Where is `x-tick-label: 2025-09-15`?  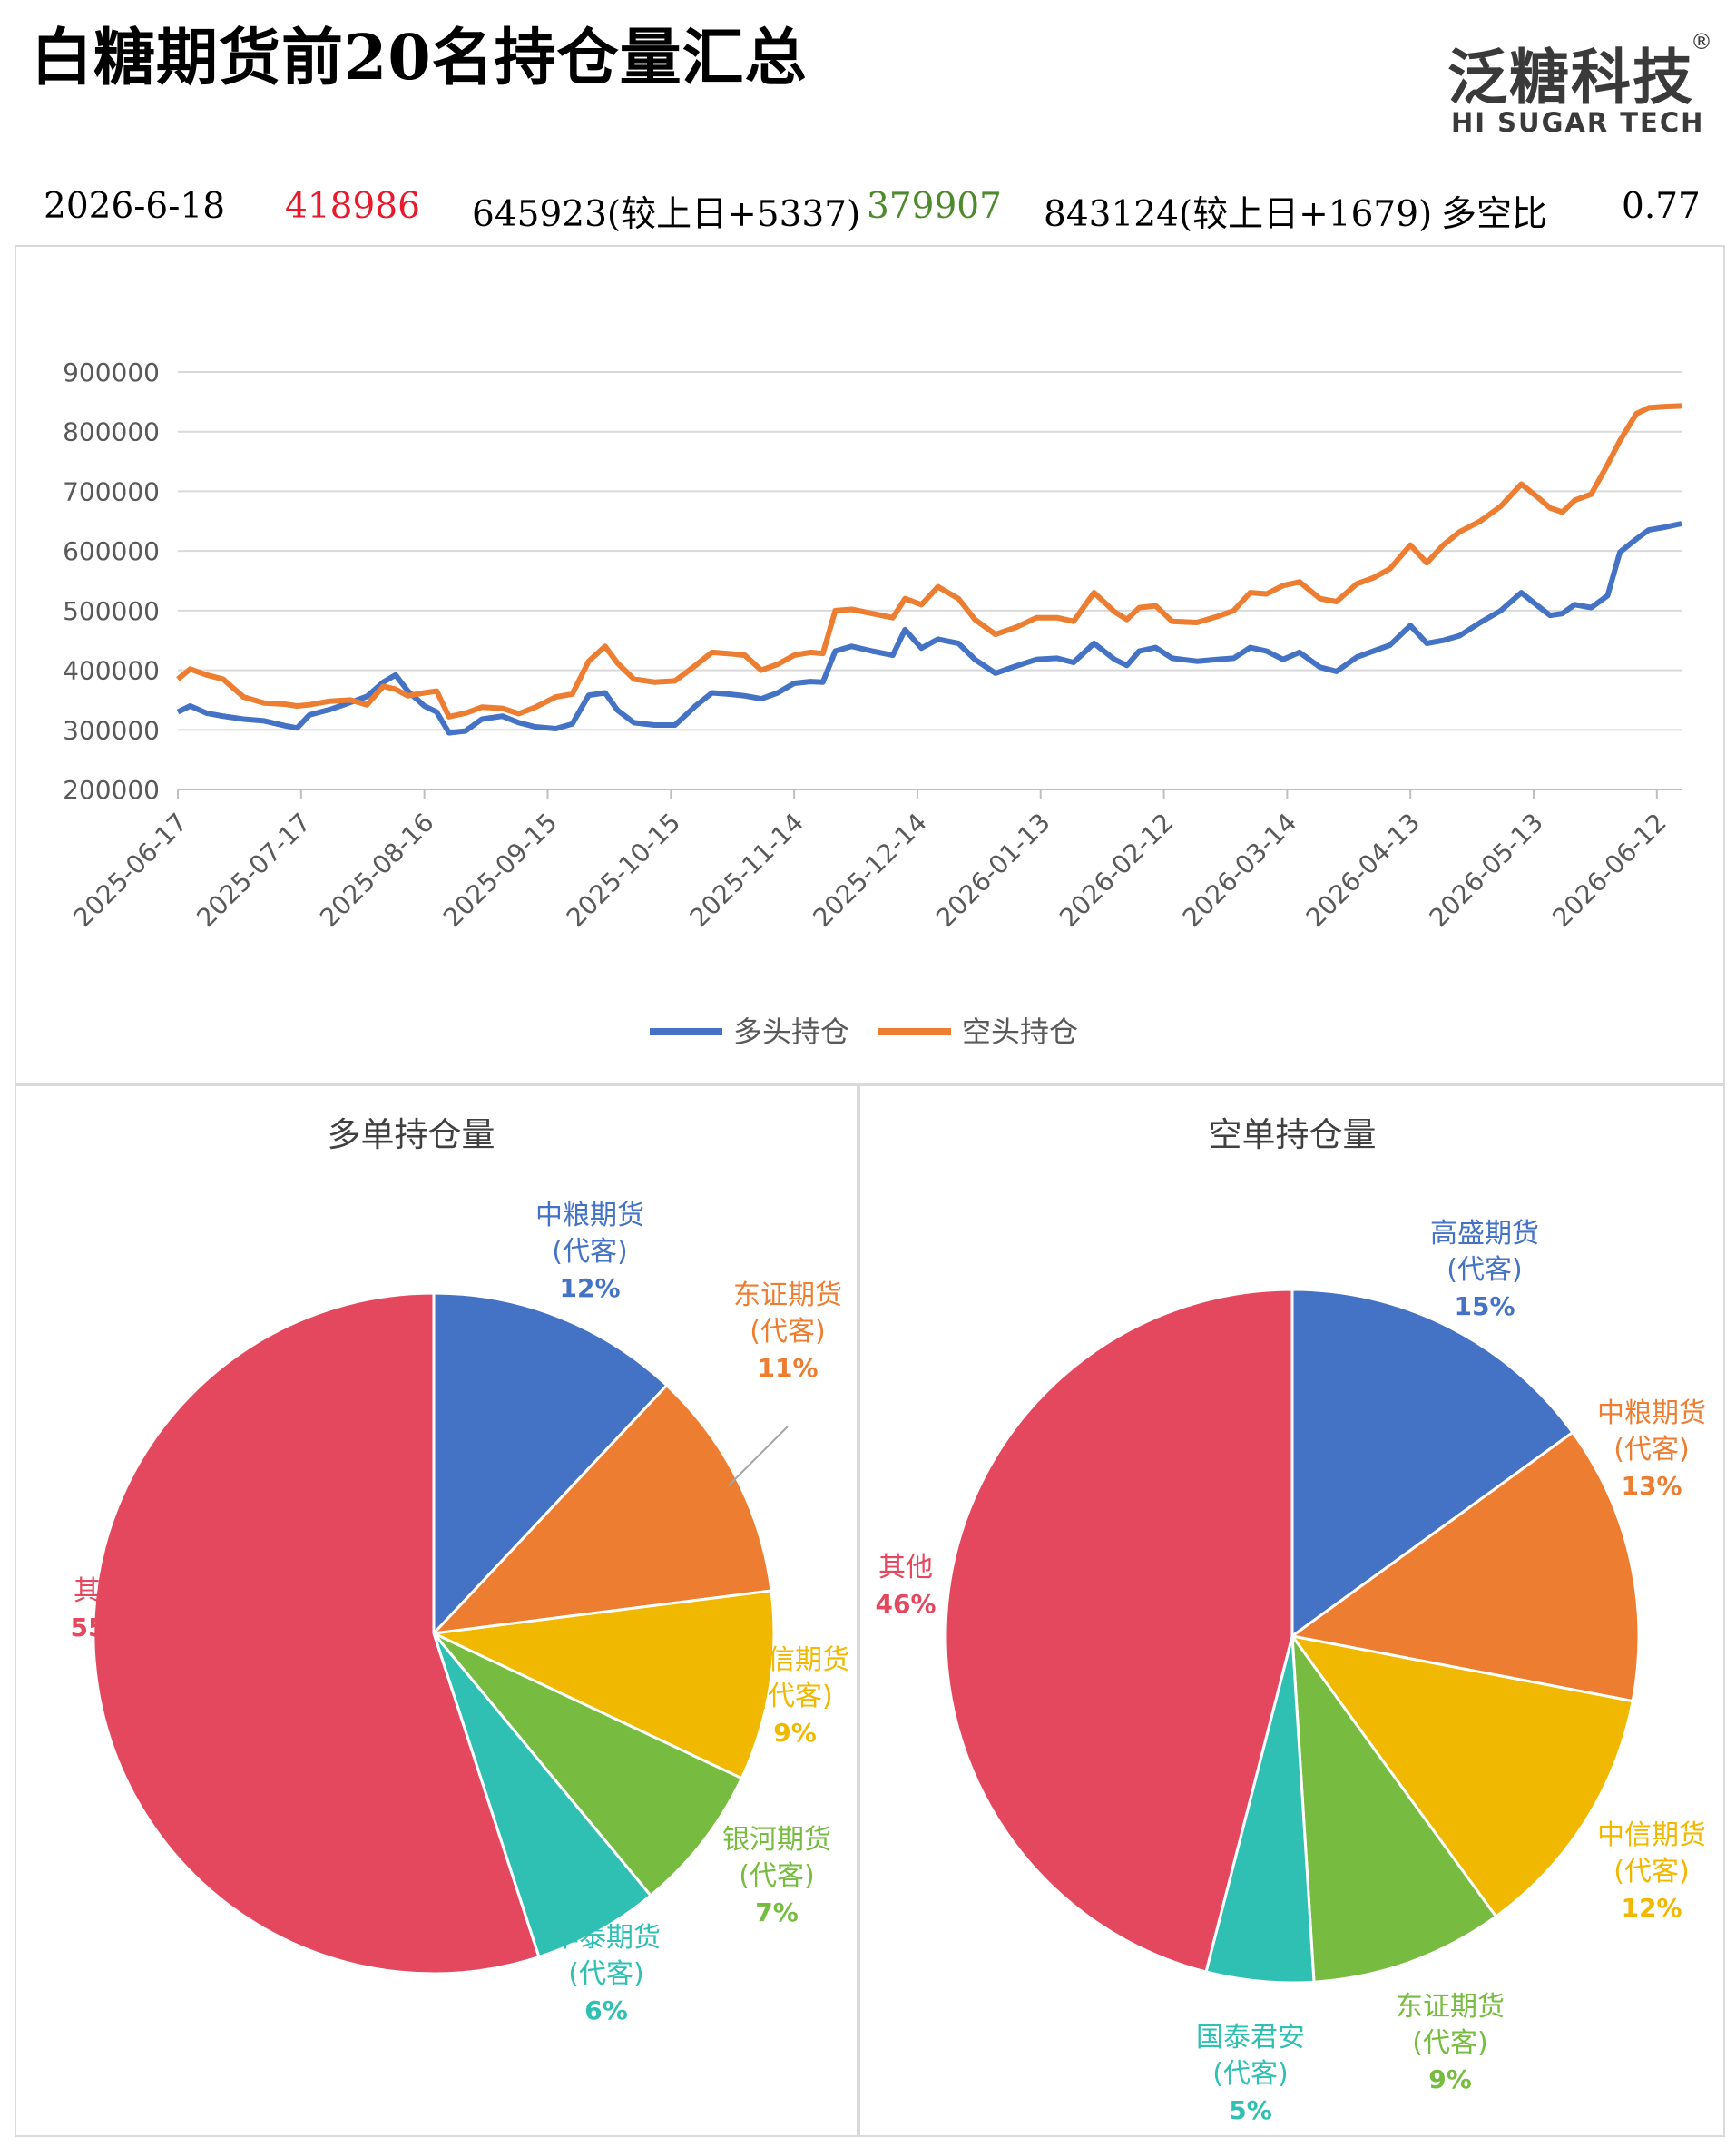 x-tick-label: 2025-09-15 is located at coordinates (500, 870).